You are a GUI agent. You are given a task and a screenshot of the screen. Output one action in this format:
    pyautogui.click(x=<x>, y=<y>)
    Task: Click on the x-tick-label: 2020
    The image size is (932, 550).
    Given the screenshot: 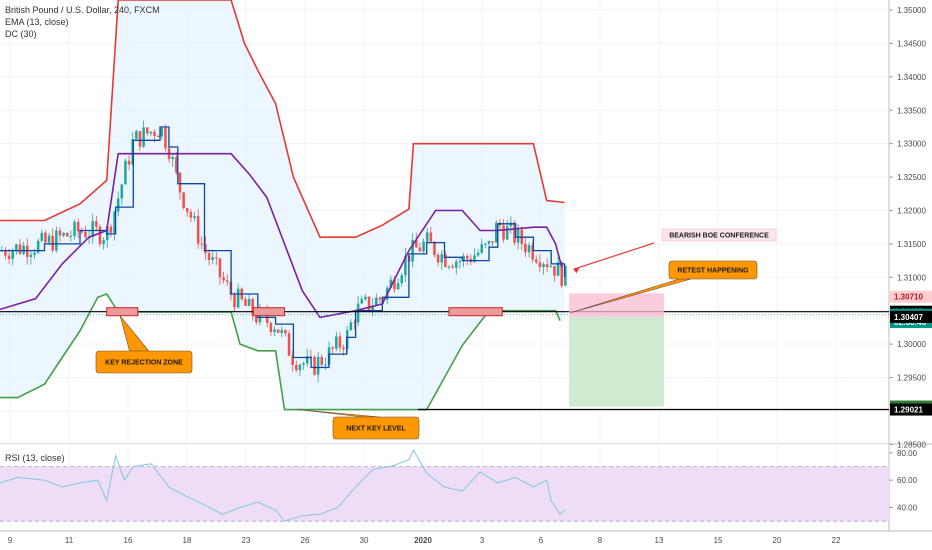 What is the action you would take?
    pyautogui.click(x=423, y=540)
    